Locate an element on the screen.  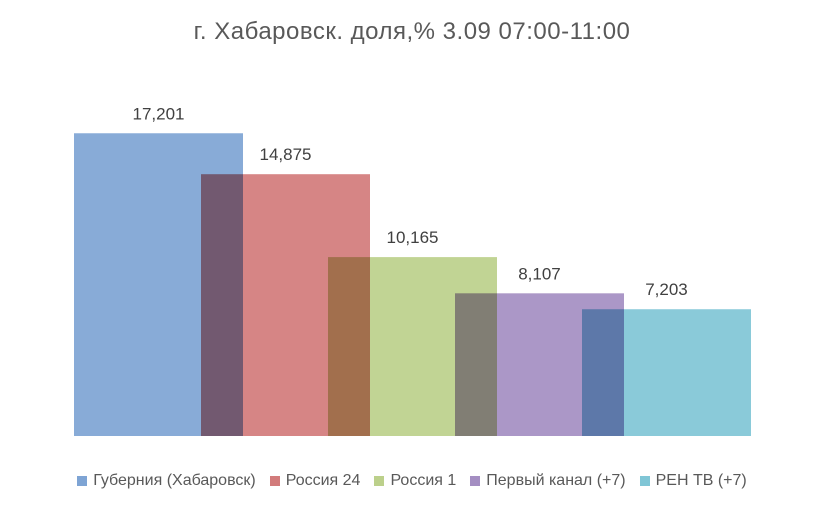
legend-item-1: Губерния (Хабаровск) is located at coordinates (166, 481).